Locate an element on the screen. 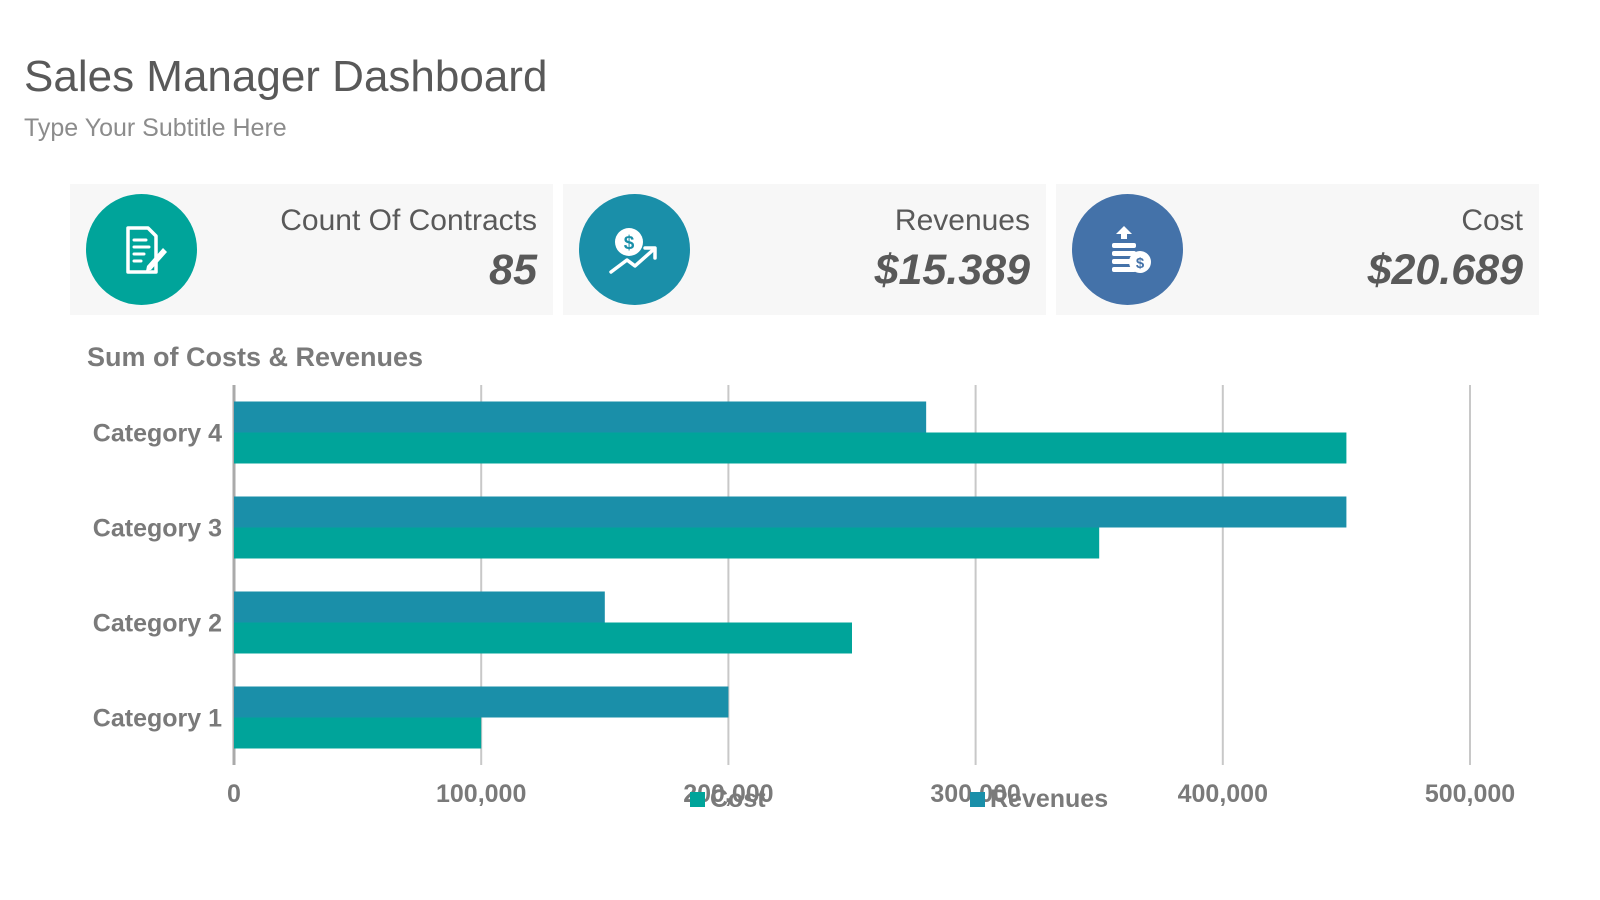 Image resolution: width=1600 pixels, height=900 pixels. revenue-icon-circle: $ is located at coordinates (634, 249).